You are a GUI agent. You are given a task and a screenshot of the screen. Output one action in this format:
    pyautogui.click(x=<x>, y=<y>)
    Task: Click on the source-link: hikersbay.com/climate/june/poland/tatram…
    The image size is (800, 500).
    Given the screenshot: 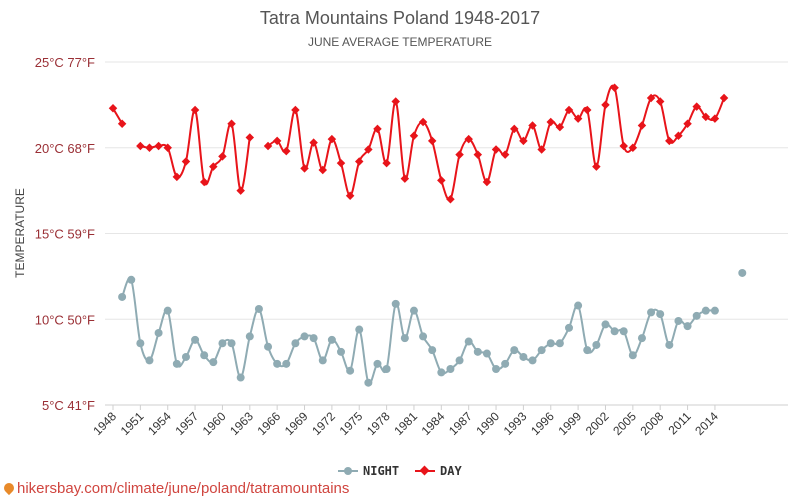 What is the action you would take?
    pyautogui.click(x=175, y=488)
    